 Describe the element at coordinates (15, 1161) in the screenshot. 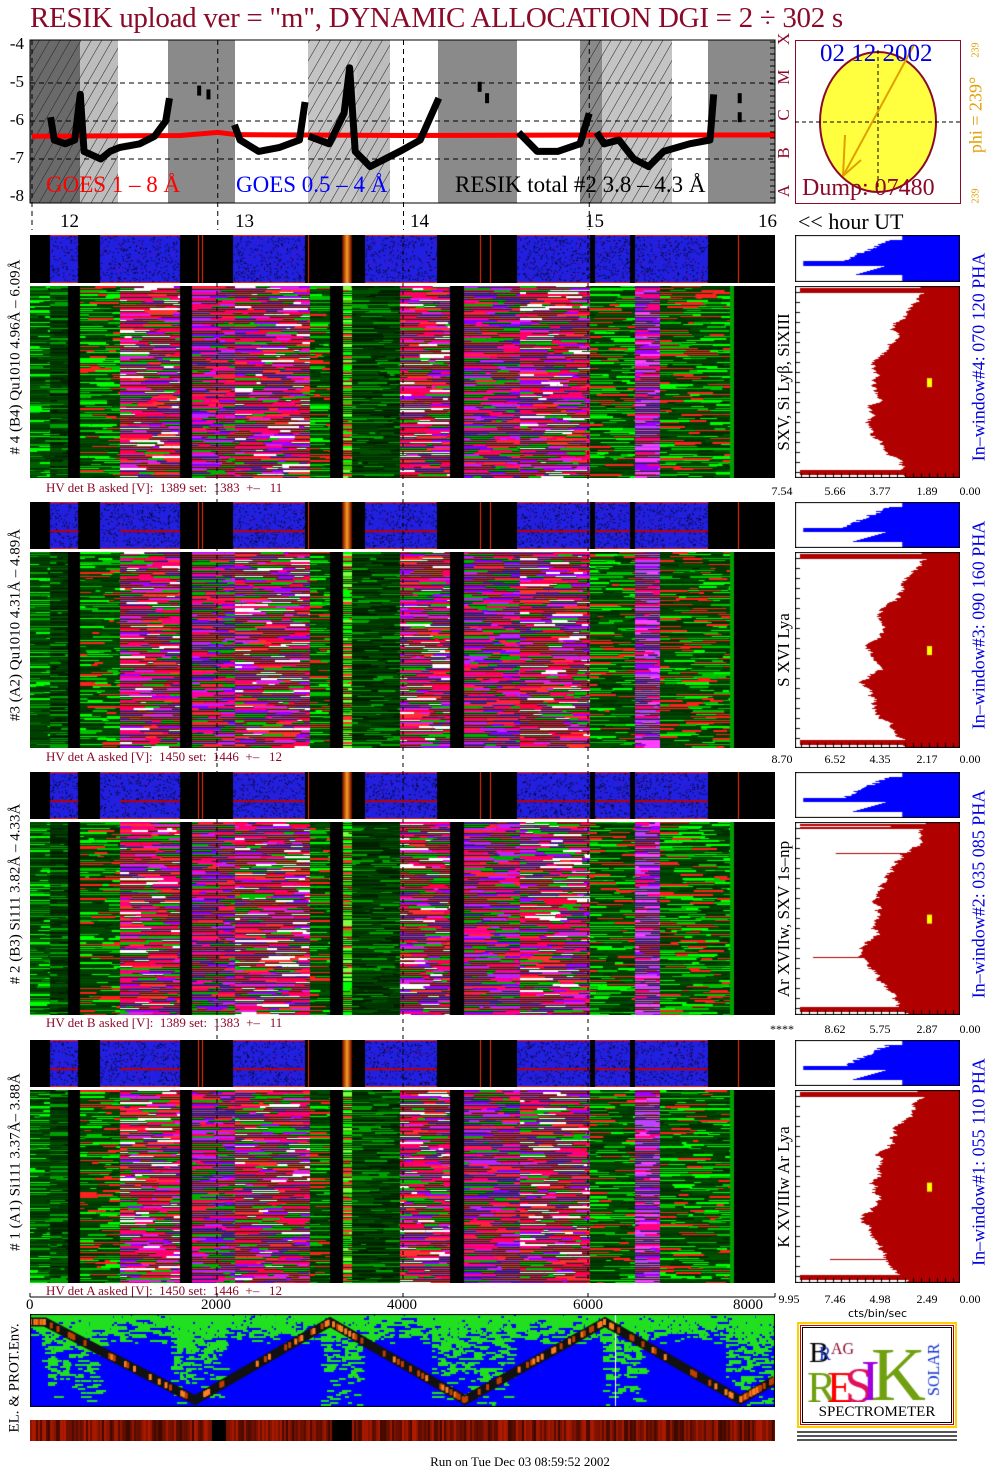

I see `detector-label: # 1 (A1) Si111 3.37Å– 3.88Å` at that location.